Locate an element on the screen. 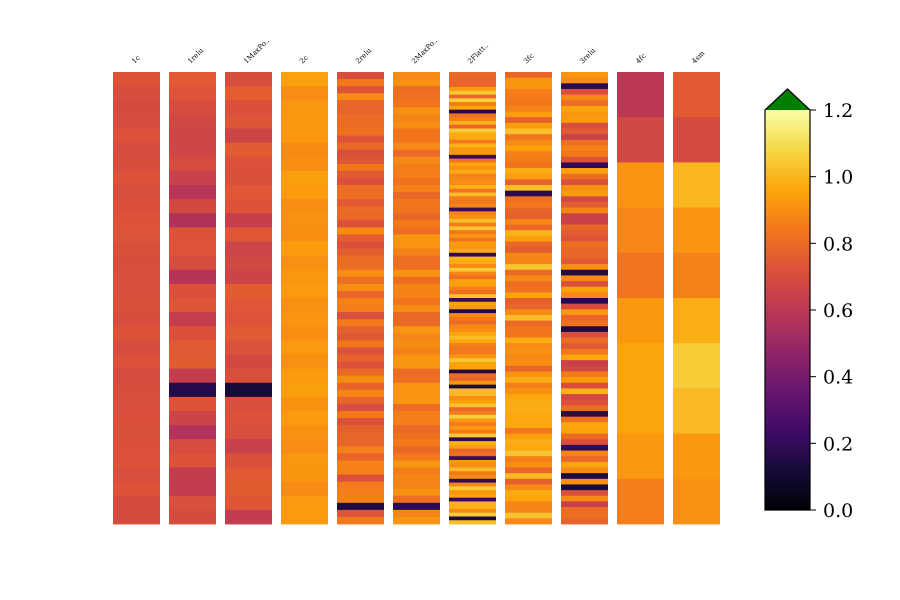 The image size is (900, 600). column-label: 3fc is located at coordinates (528, 58).